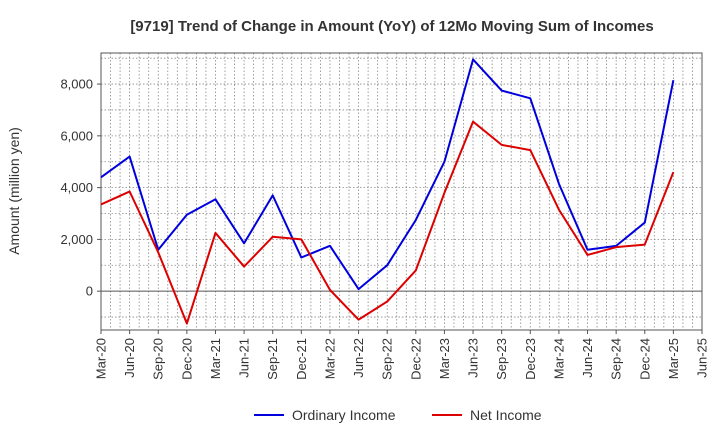  Describe the element at coordinates (244, 358) in the screenshot. I see `x-tick-label: Jun-21` at that location.